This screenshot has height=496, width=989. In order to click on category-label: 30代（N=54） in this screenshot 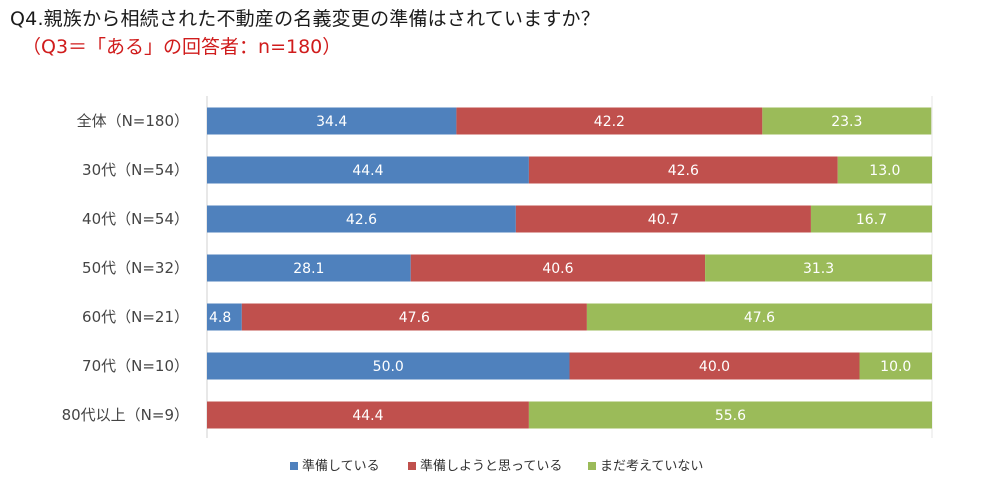, I will do `click(135, 170)`.